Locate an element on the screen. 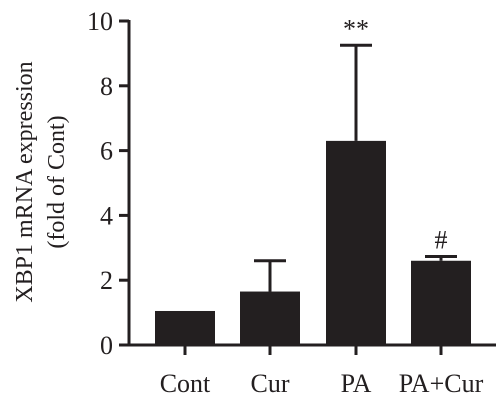  significance-mark: # is located at coordinates (441, 240).